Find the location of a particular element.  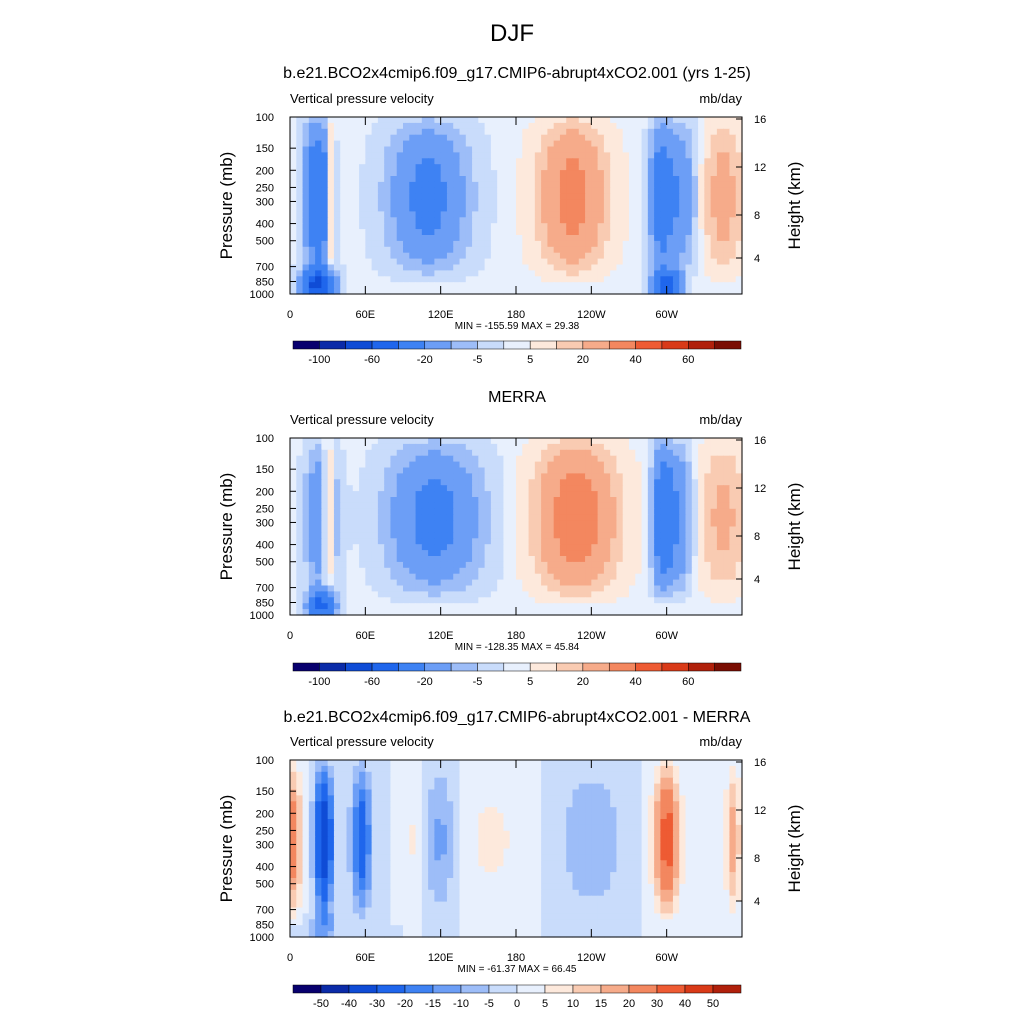

variable-label: Vertical pressure velocity is located at coordinates (362, 419).